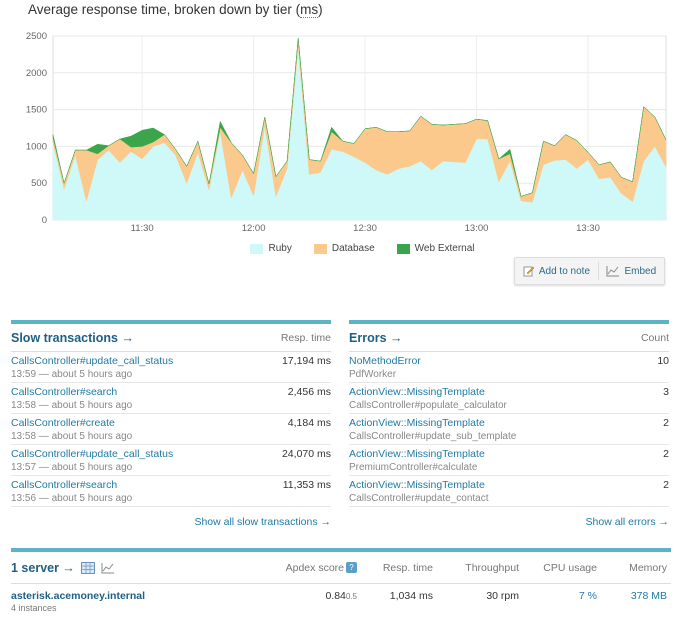 The width and height of the screenshot is (685, 618). What do you see at coordinates (304, 568) in the screenshot?
I see `apdex-header: Apdex score?` at bounding box center [304, 568].